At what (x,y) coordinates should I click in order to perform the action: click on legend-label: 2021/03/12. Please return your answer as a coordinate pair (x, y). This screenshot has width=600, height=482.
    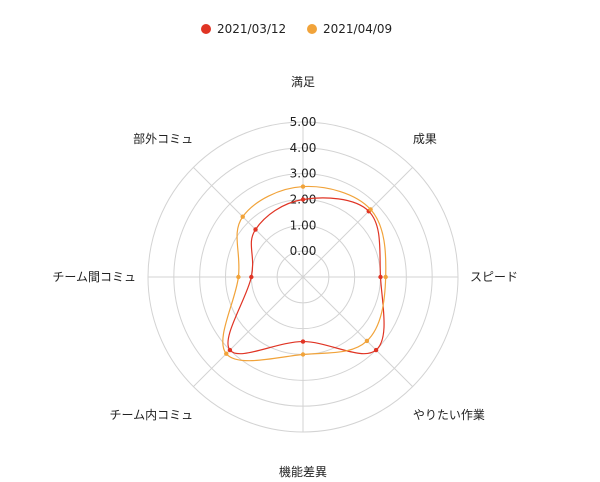
    Looking at the image, I should click on (251, 29).